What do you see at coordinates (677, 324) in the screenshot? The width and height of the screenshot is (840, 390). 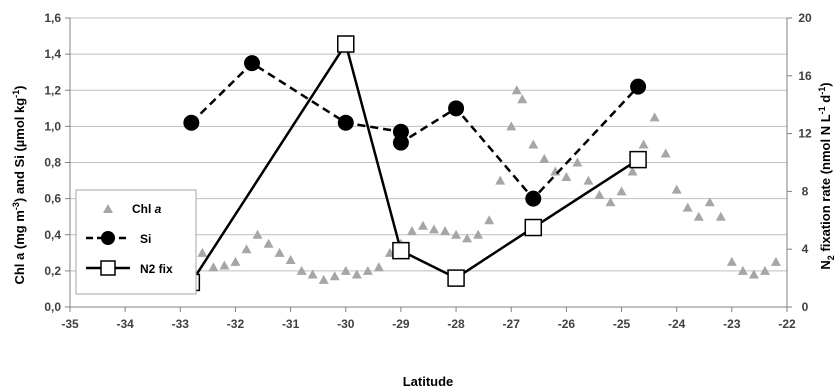 I see `x-tick-label: -24` at bounding box center [677, 324].